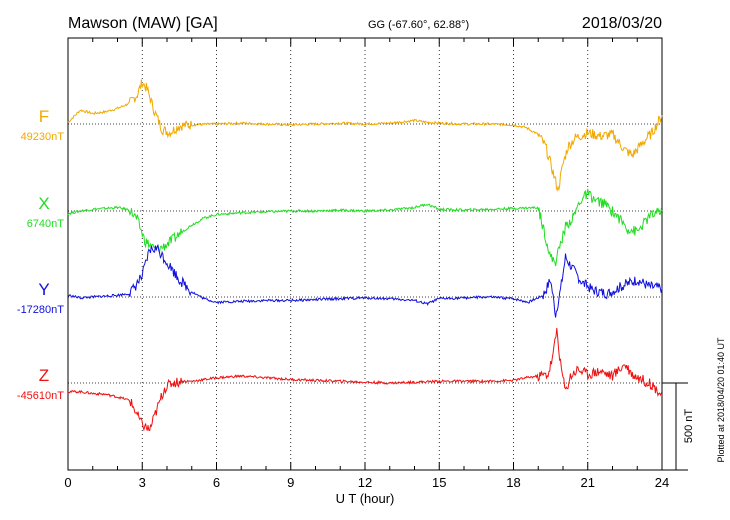 This screenshot has height=520, width=730. What do you see at coordinates (40, 396) in the screenshot?
I see `z-baseline-label: -45610nT` at bounding box center [40, 396].